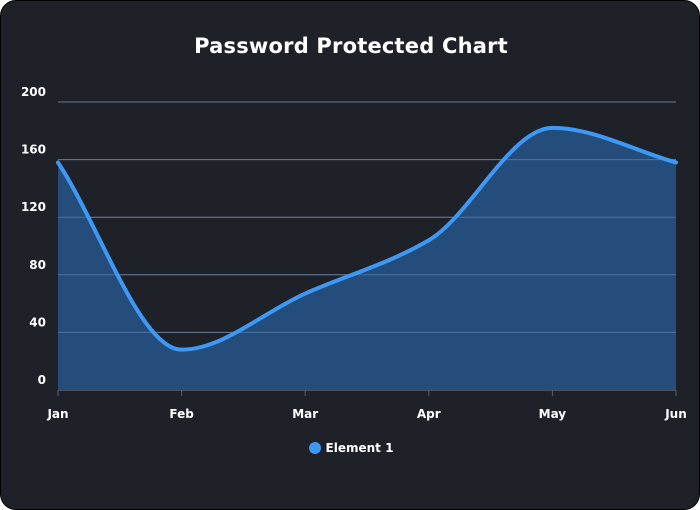 This screenshot has width=700, height=510. Describe the element at coordinates (42, 380) in the screenshot. I see `y-tick-label-0: 0` at that location.